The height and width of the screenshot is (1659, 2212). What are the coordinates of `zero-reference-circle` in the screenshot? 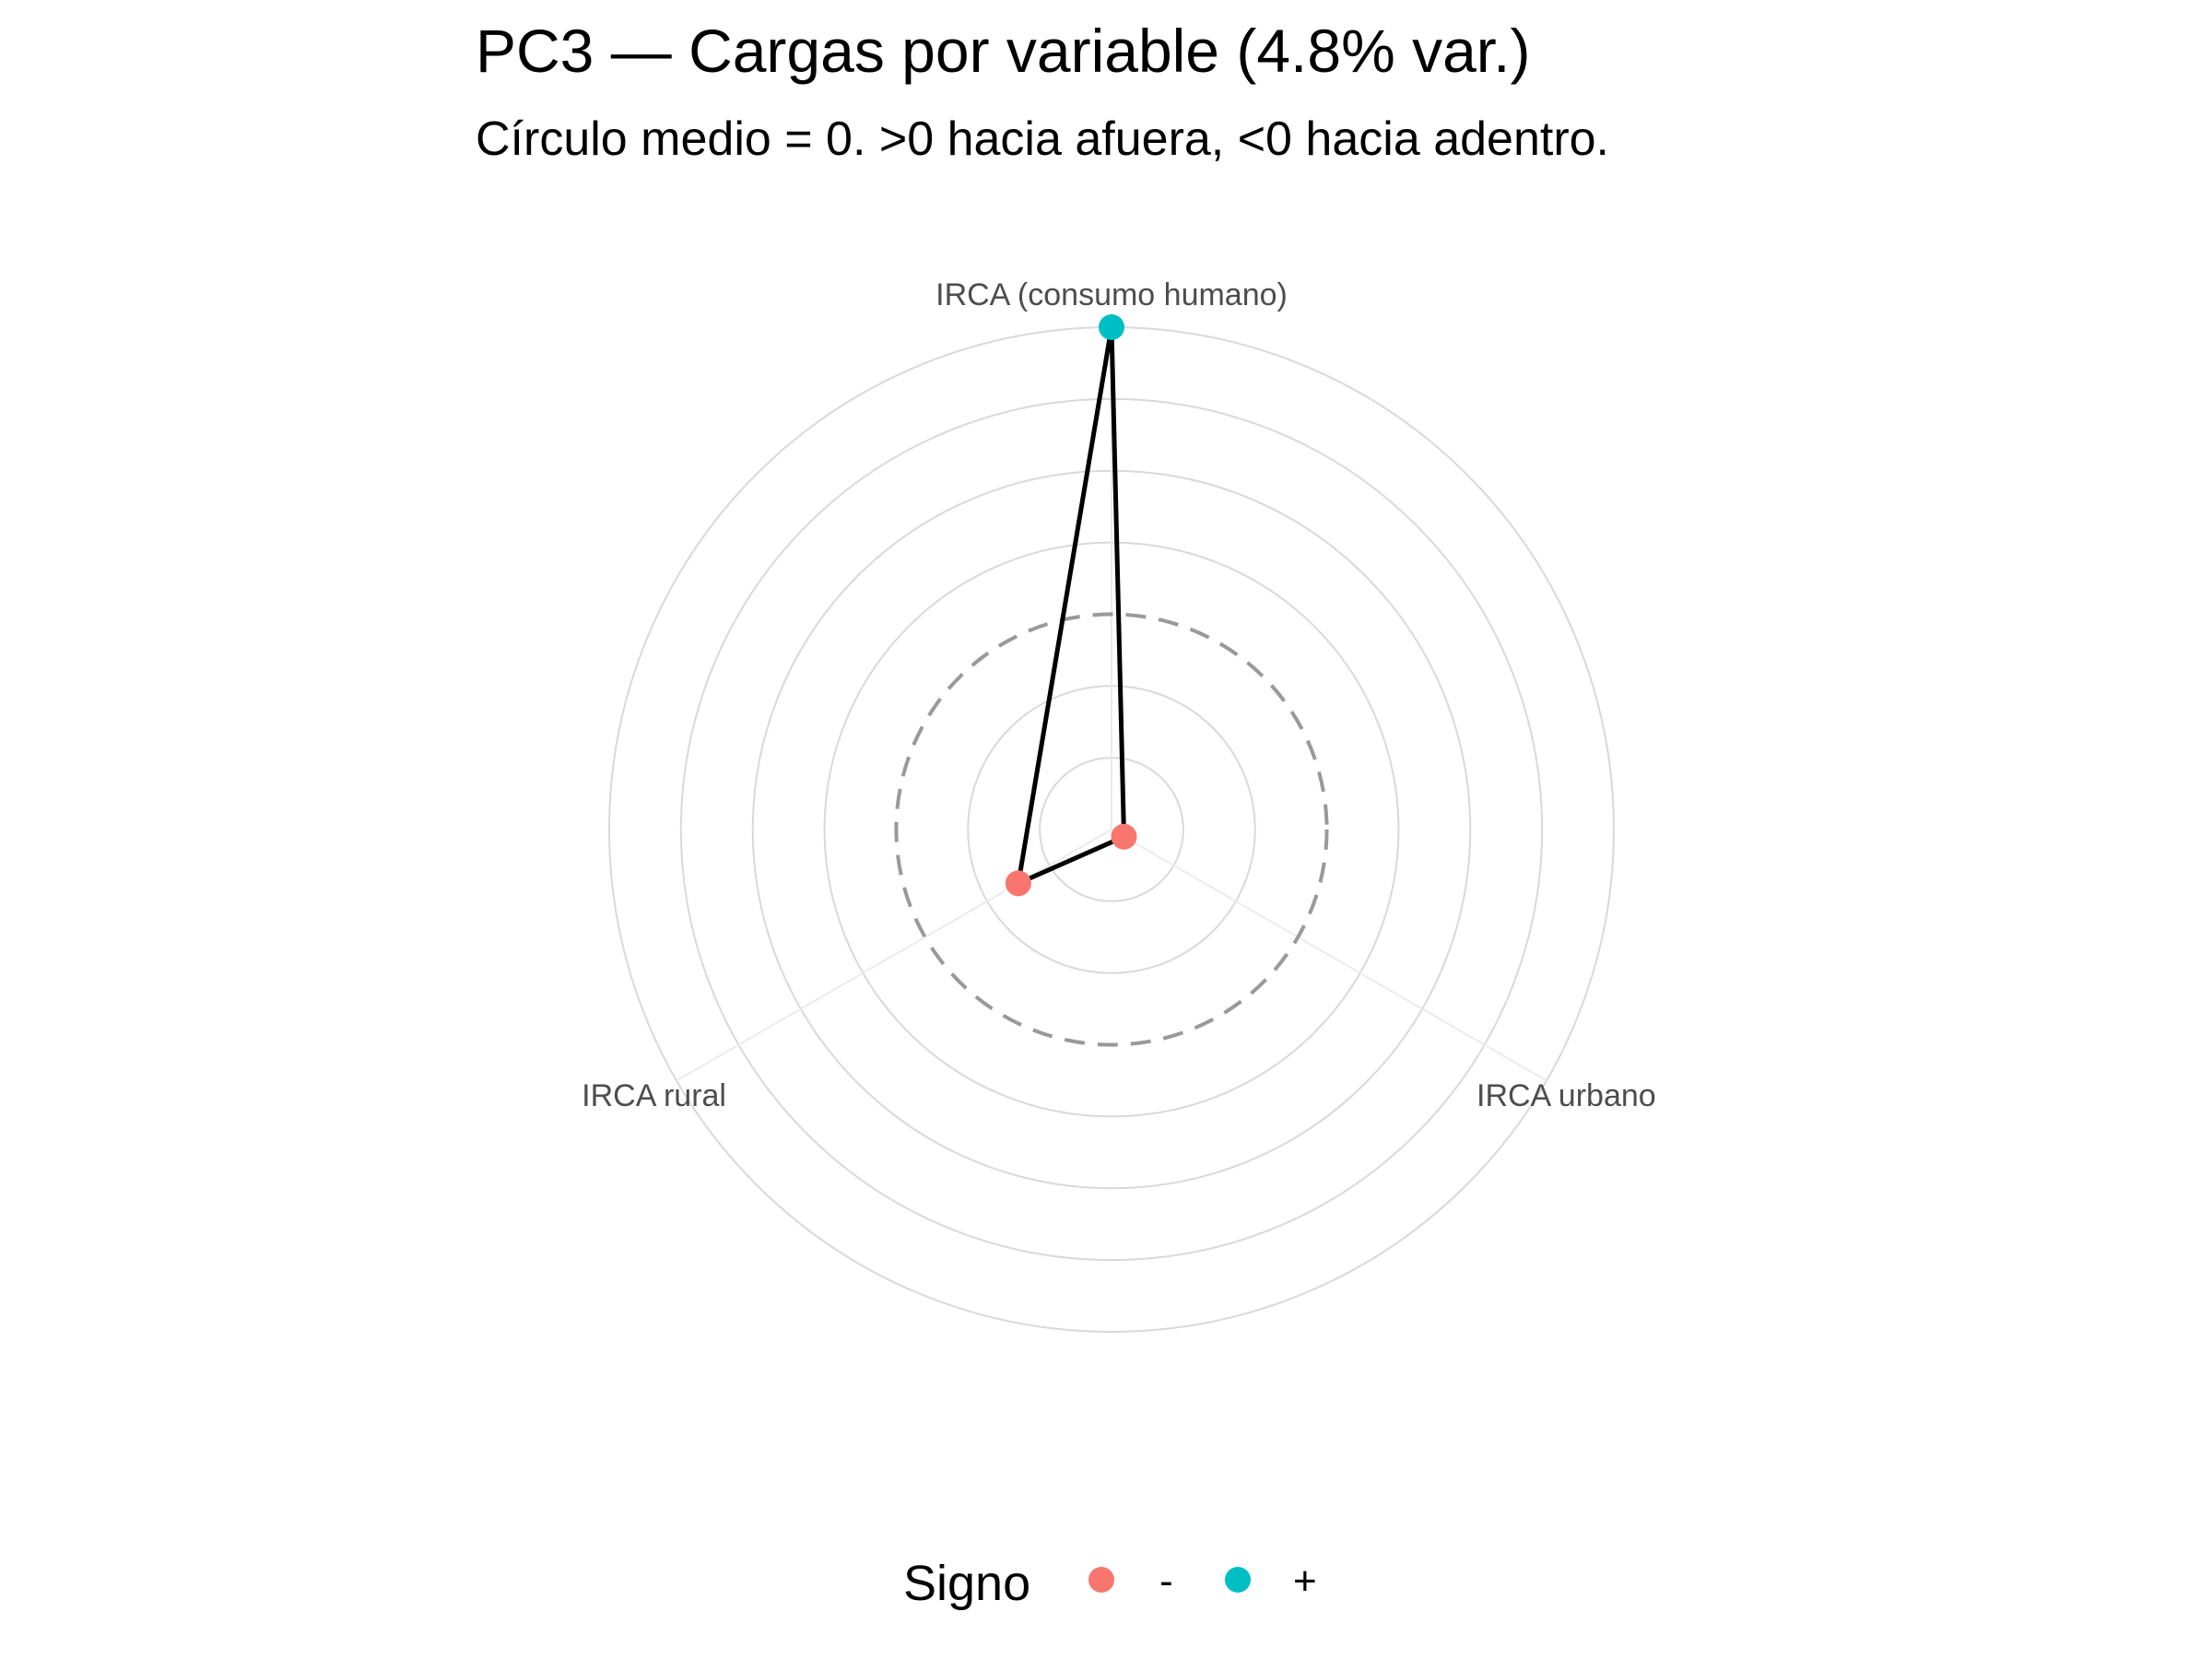 It's located at (1111, 829).